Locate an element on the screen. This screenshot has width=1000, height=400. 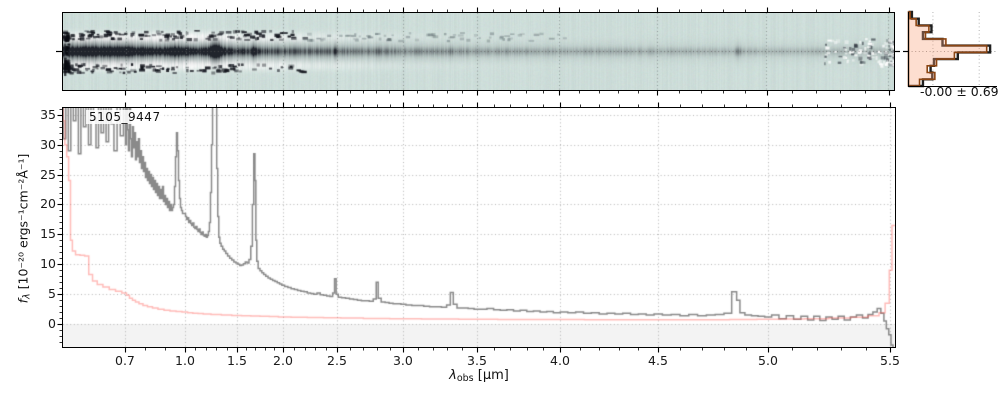
x-tick-label: 1.0 is located at coordinates (185, 360).